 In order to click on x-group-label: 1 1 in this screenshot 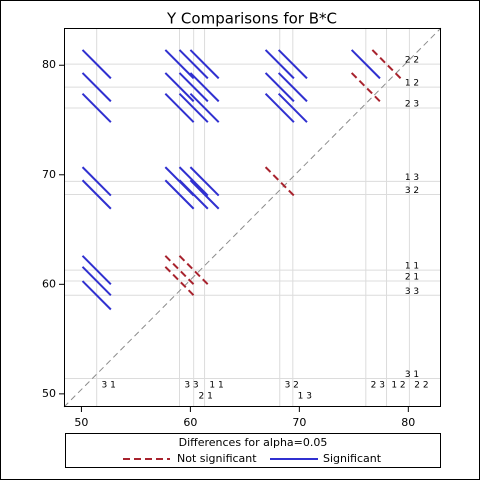, I will do `click(216, 386)`.